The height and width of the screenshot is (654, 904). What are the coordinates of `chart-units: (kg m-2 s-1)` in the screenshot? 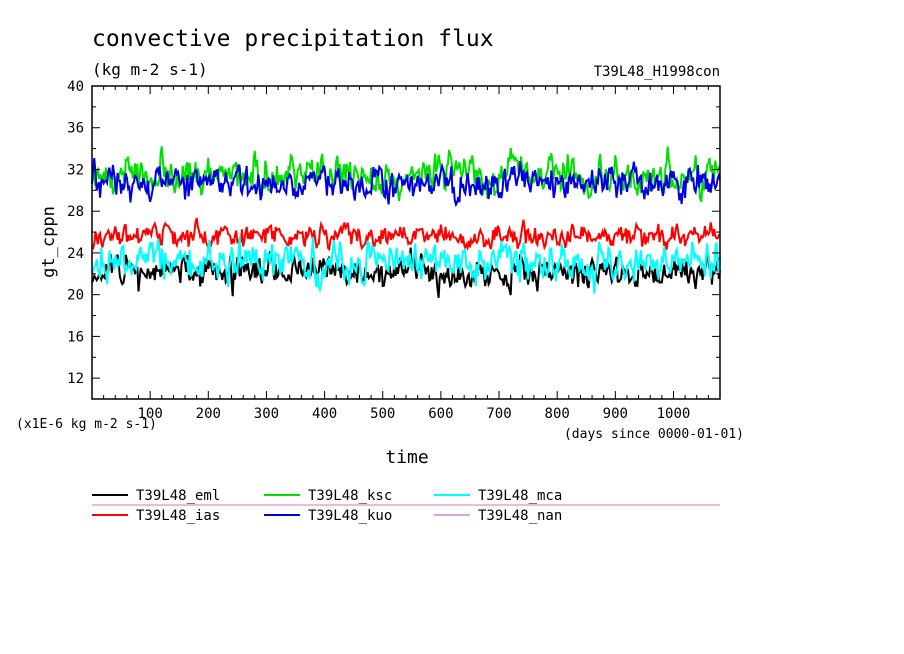 It's located at (150, 69).